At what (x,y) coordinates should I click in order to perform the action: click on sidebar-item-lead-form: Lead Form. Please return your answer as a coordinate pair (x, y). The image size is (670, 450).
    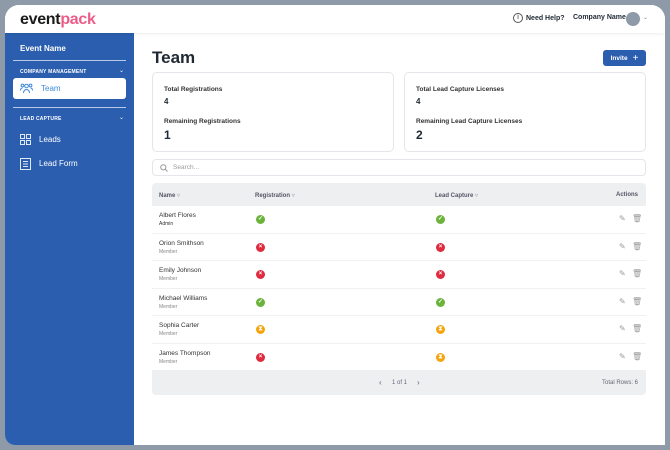
    Looking at the image, I should click on (69, 163).